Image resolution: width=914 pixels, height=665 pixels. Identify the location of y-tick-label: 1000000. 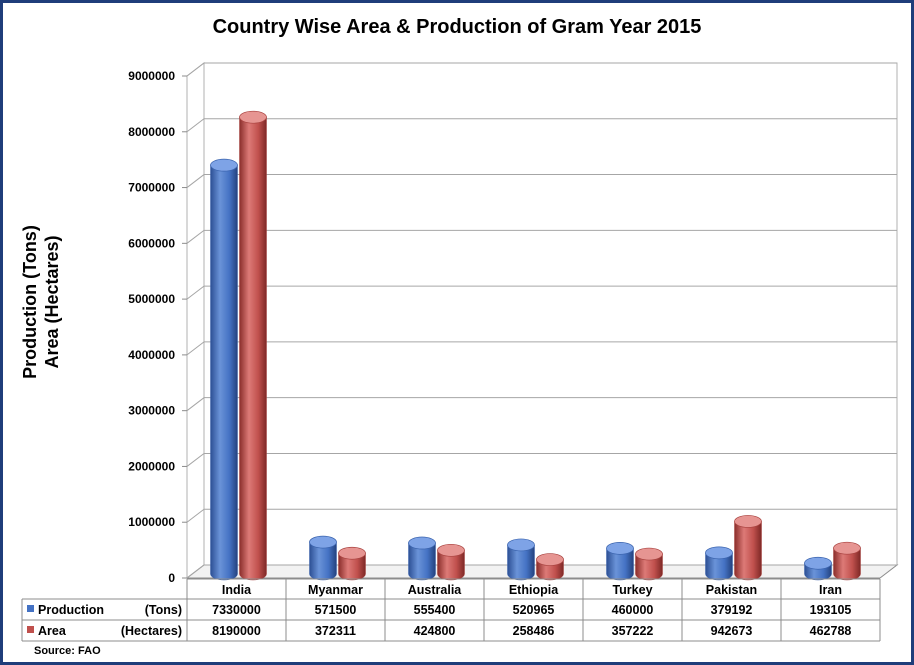
(151, 522).